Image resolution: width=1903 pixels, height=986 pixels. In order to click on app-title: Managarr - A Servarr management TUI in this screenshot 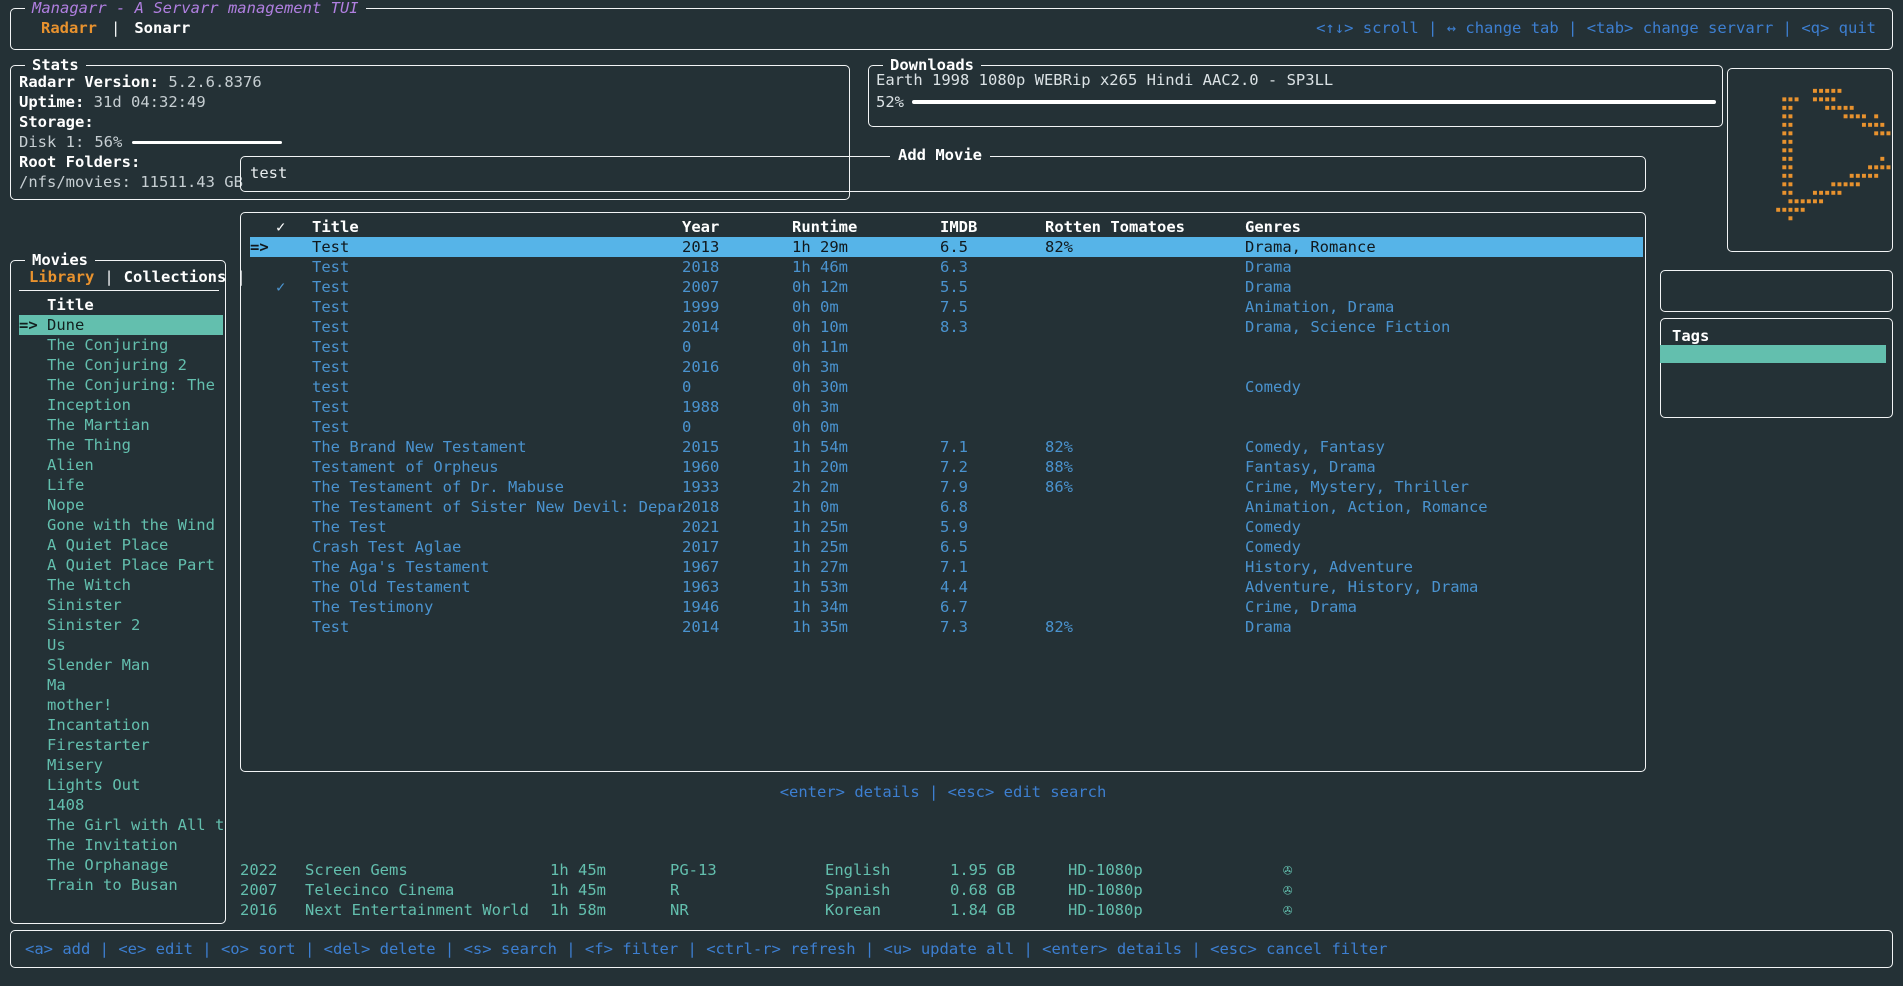, I will do `click(195, 9)`.